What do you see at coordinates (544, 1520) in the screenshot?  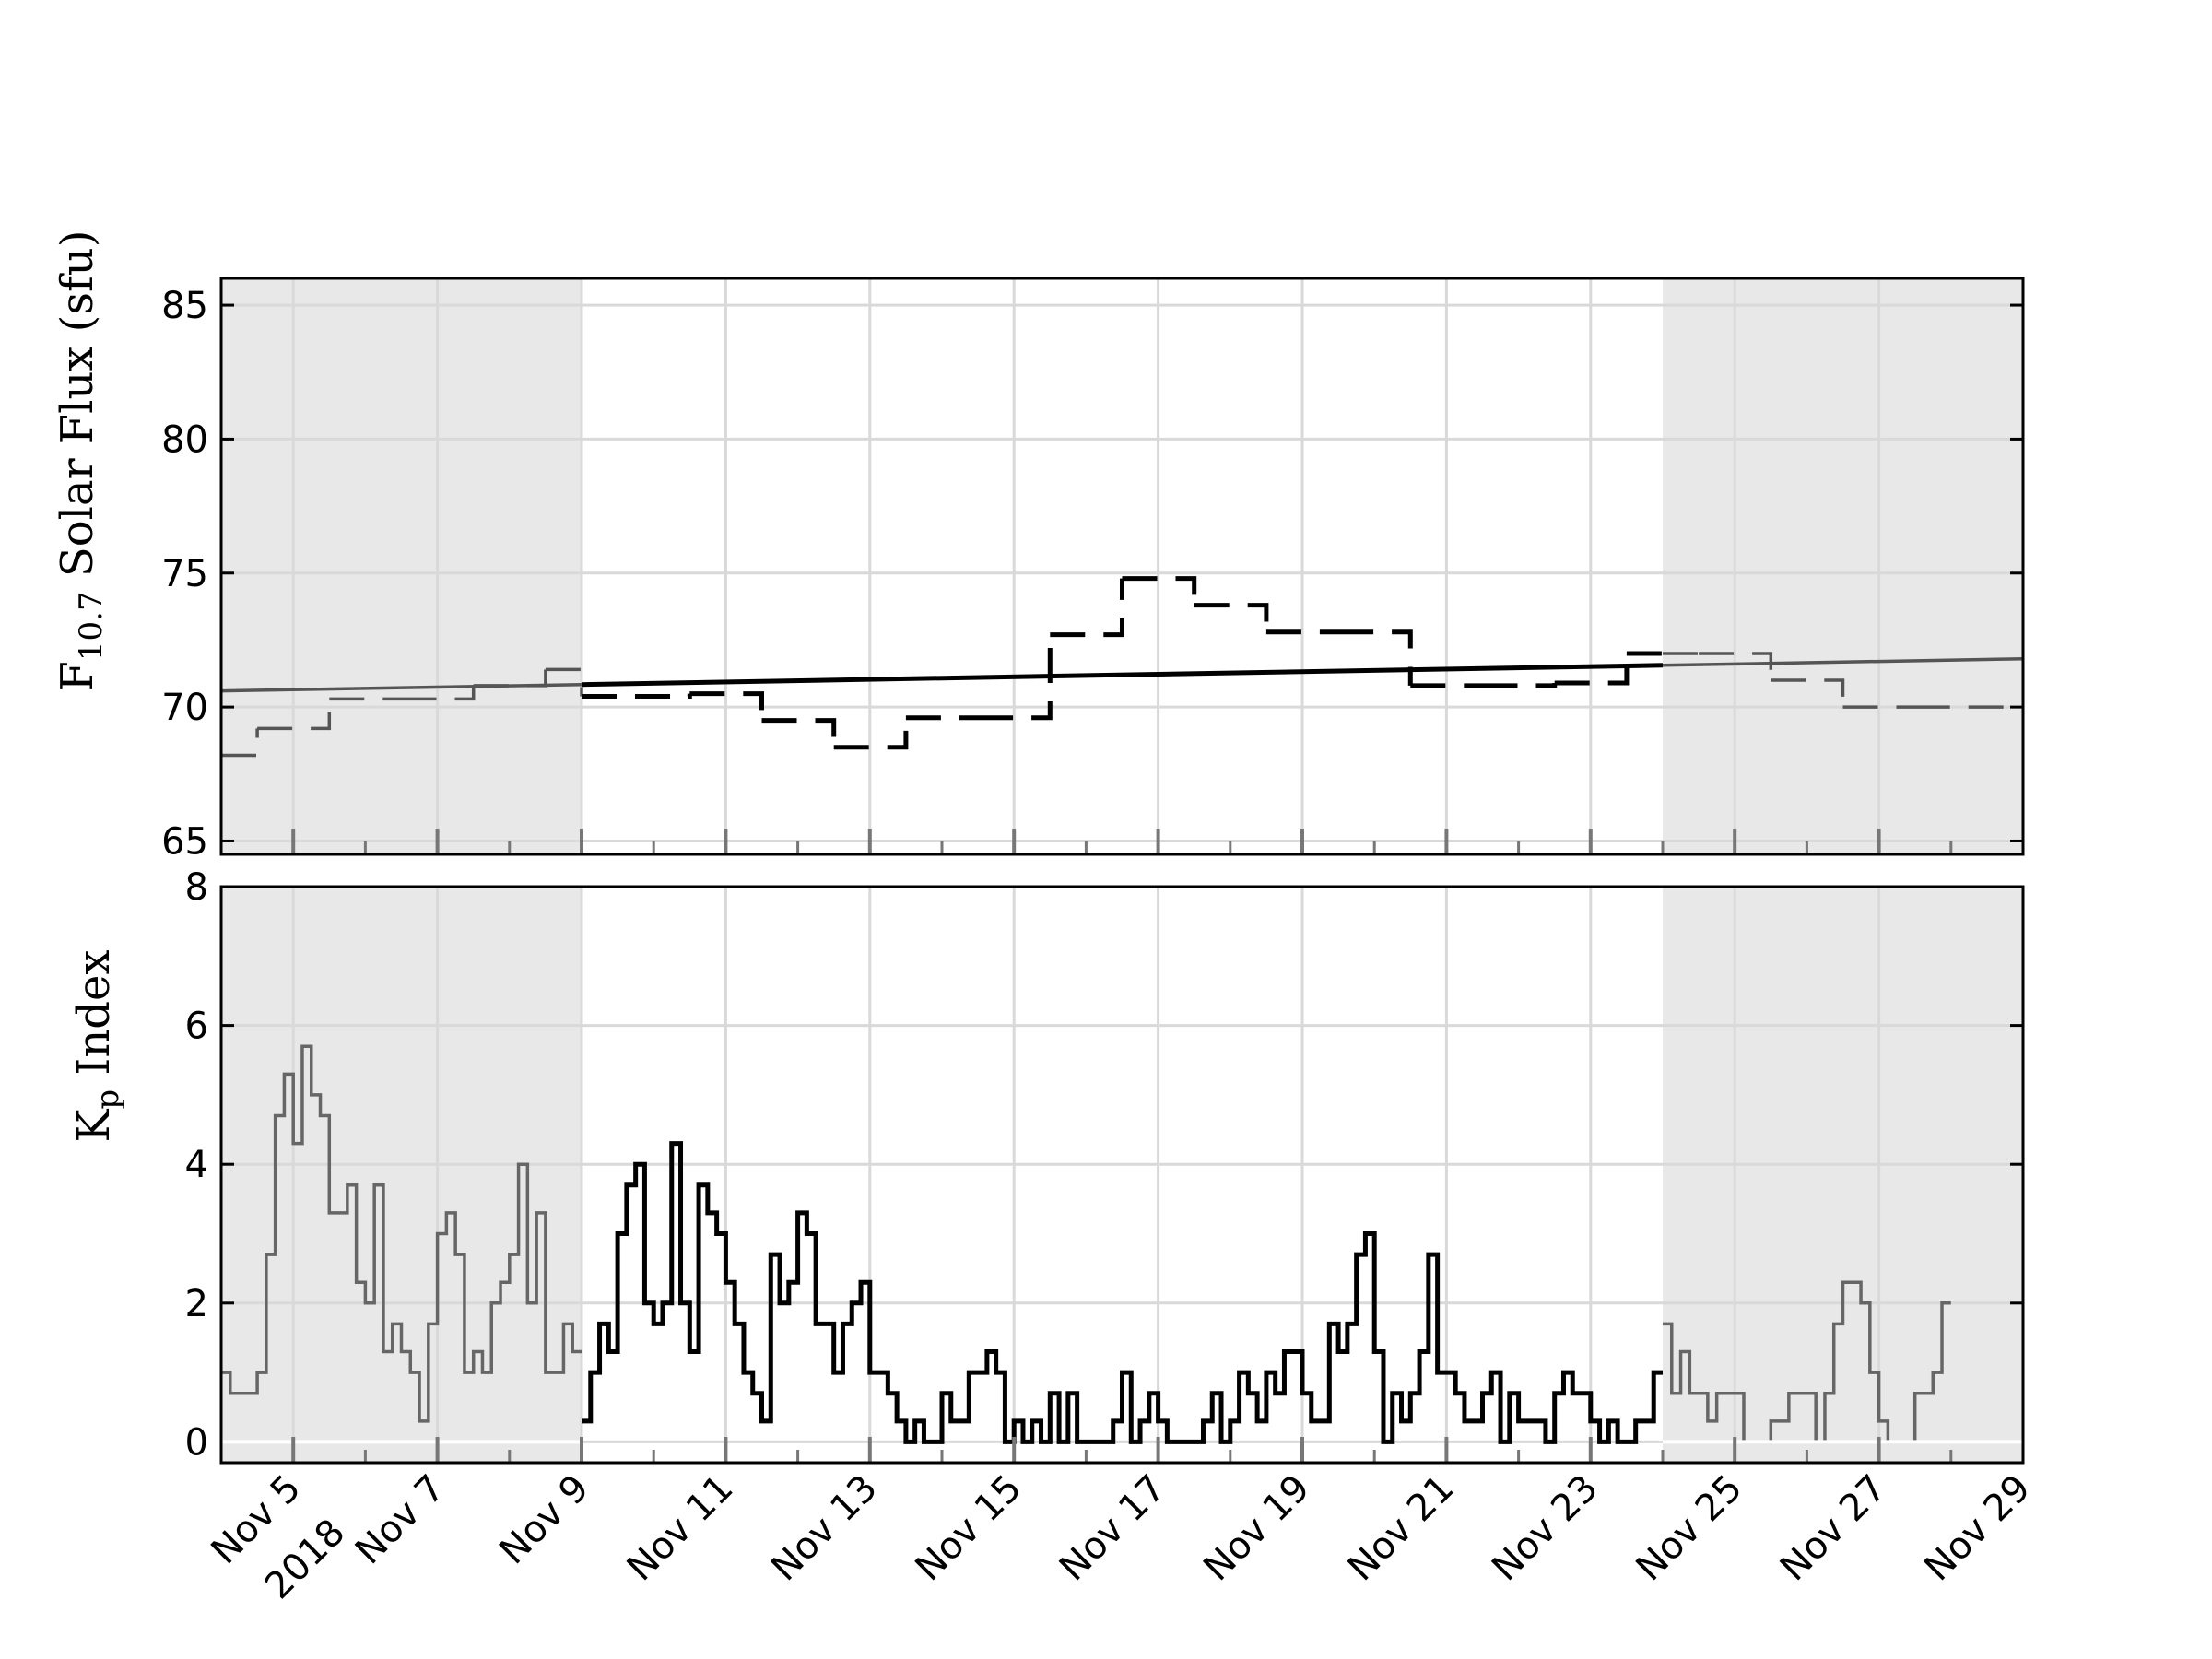 I see `xtick-label: Nov 9` at bounding box center [544, 1520].